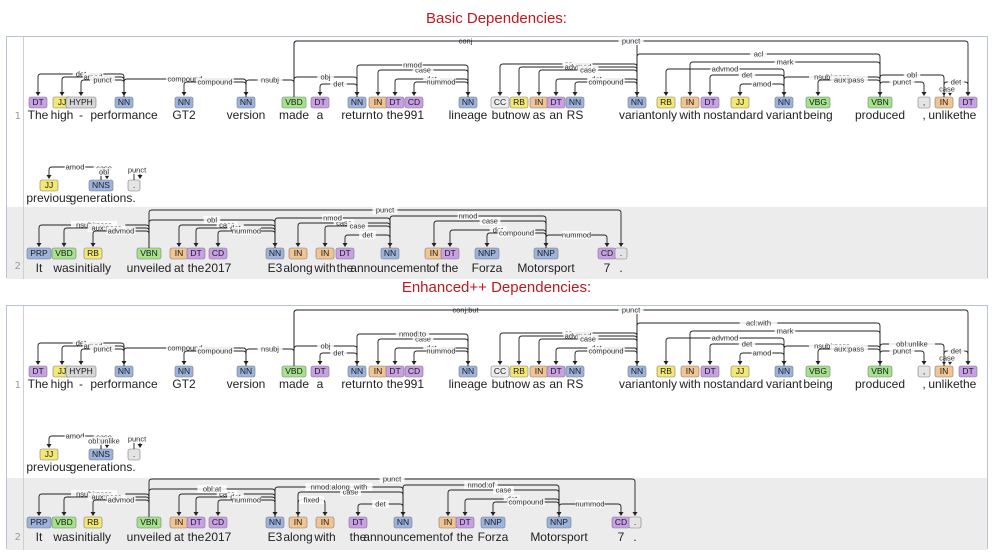 This screenshot has width=993, height=553. I want to click on dependency-arc: case, so click(343, 233).